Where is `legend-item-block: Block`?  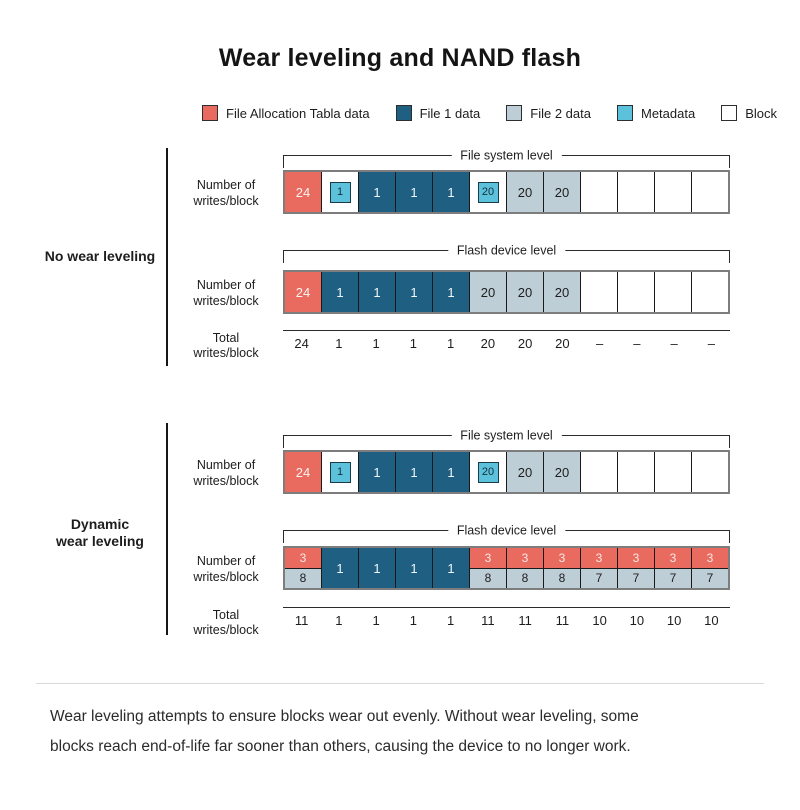
legend-item-block: Block is located at coordinates (749, 113).